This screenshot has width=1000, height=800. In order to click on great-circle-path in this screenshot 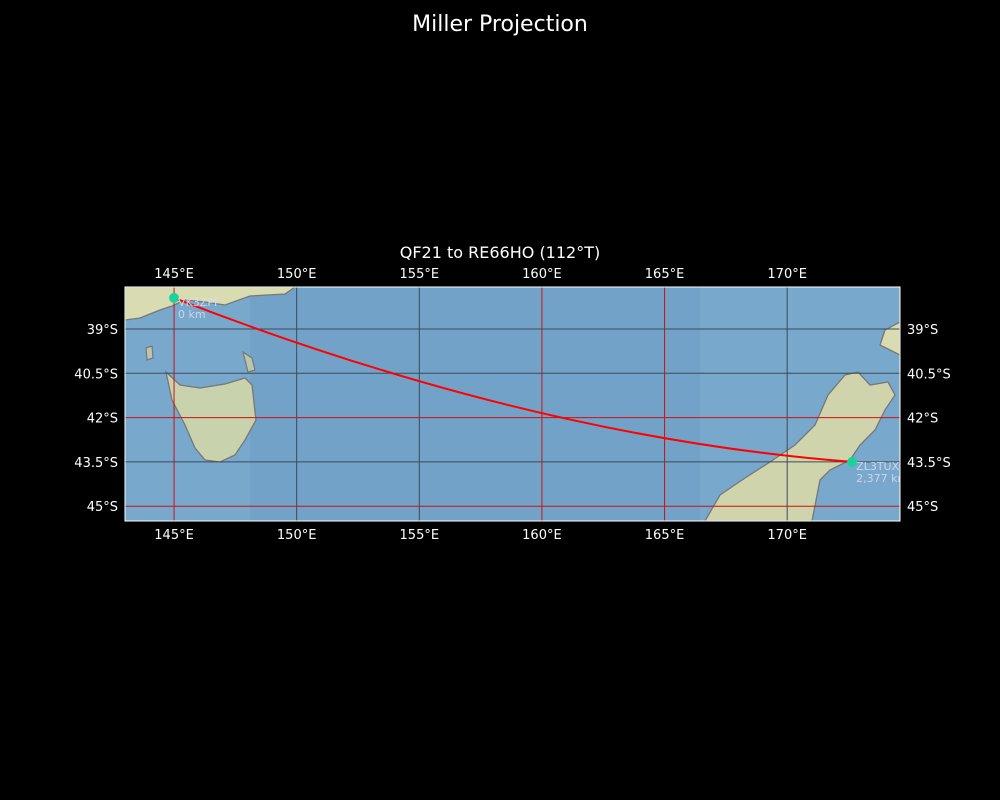, I will do `click(513, 379)`.